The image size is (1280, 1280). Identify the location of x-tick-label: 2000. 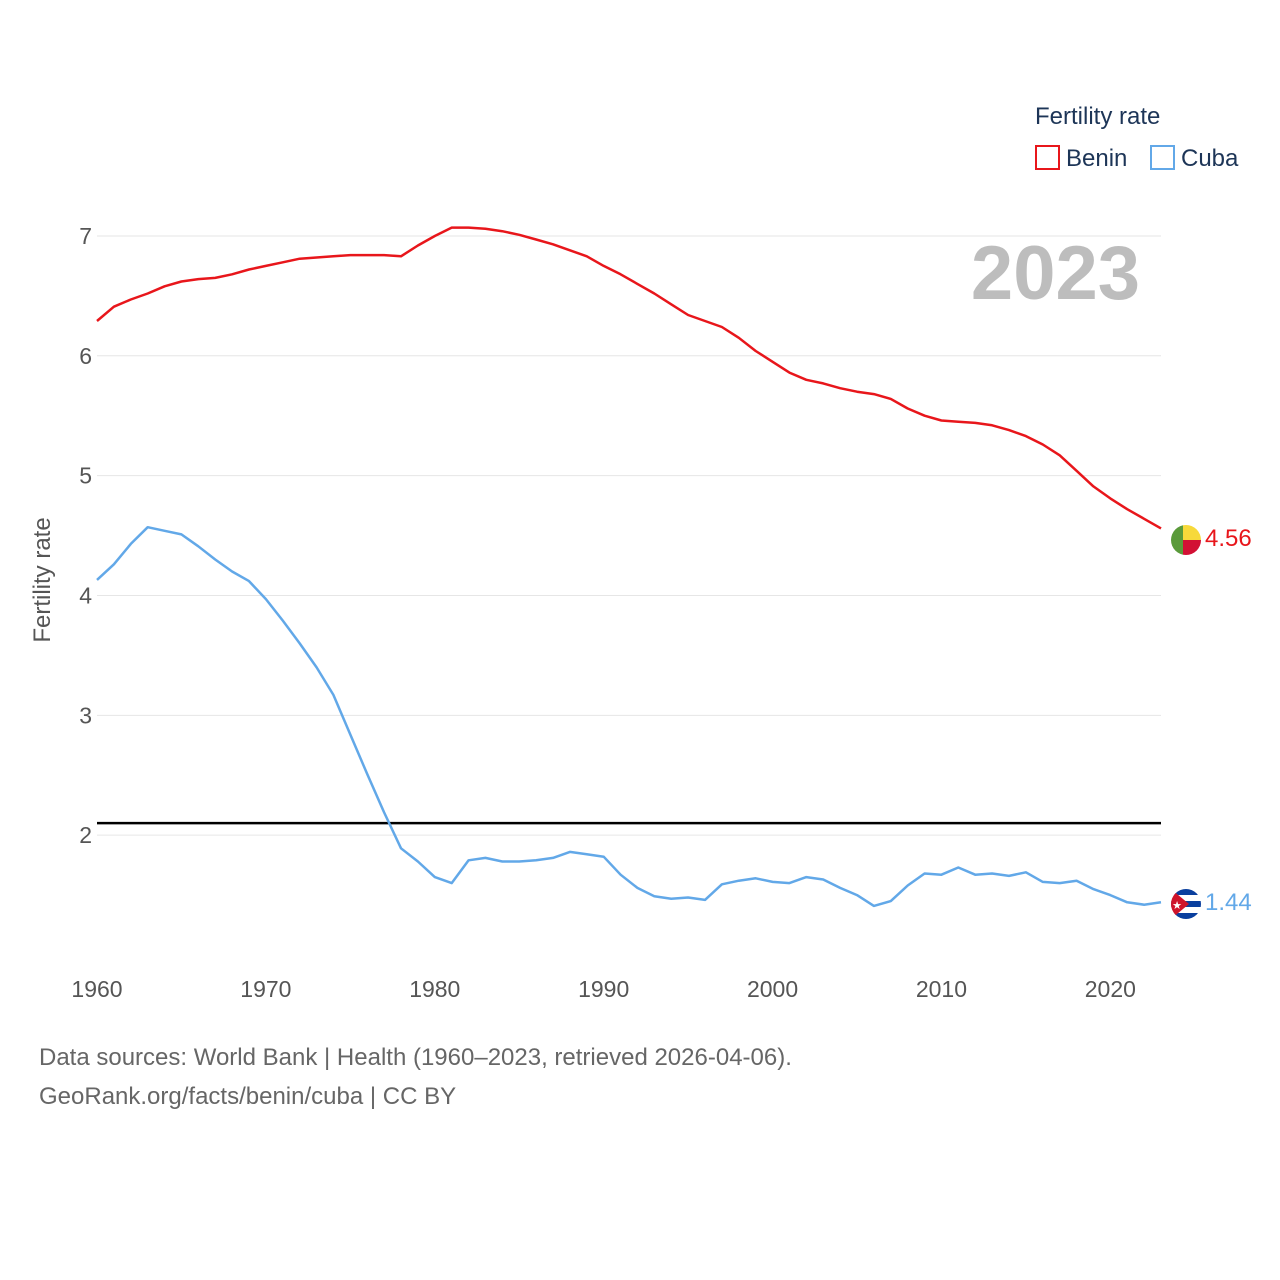
(772, 989).